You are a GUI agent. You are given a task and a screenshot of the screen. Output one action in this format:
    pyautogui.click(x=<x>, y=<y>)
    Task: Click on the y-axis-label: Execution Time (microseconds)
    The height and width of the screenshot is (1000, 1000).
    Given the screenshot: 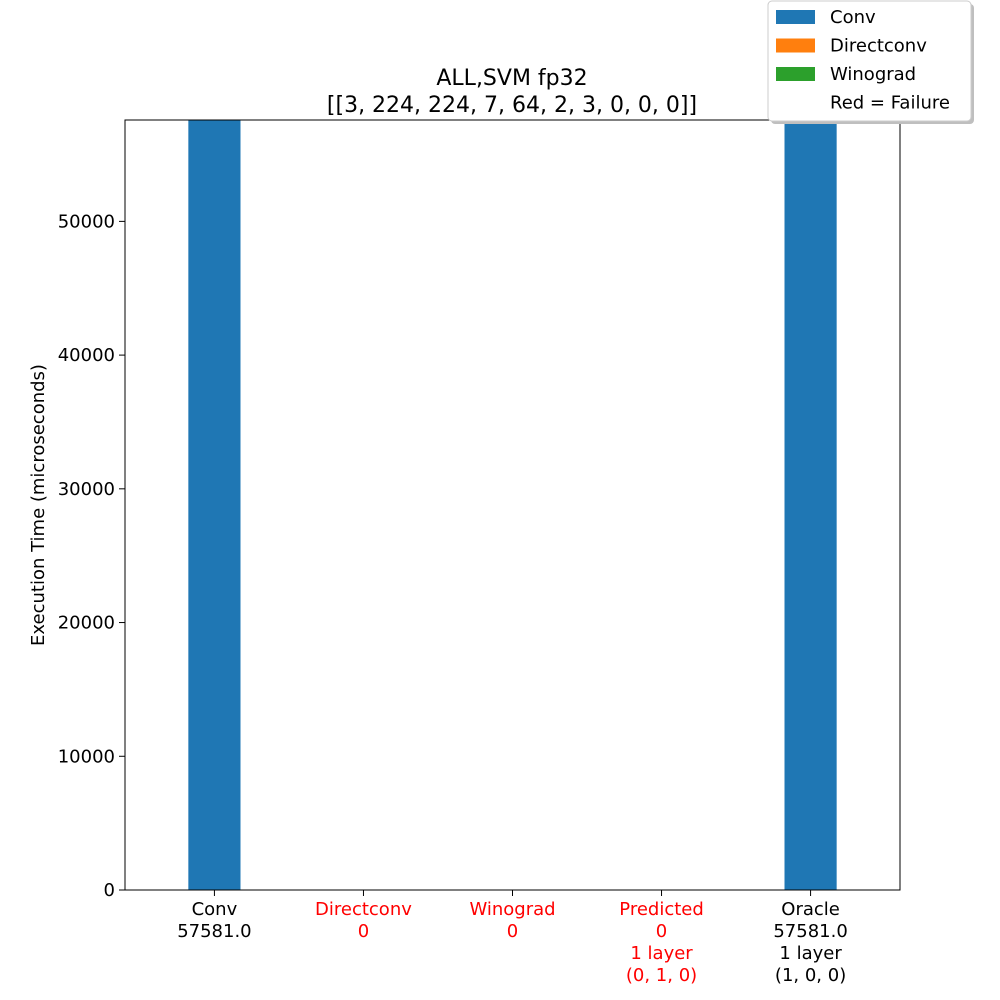 What is the action you would take?
    pyautogui.click(x=38, y=505)
    